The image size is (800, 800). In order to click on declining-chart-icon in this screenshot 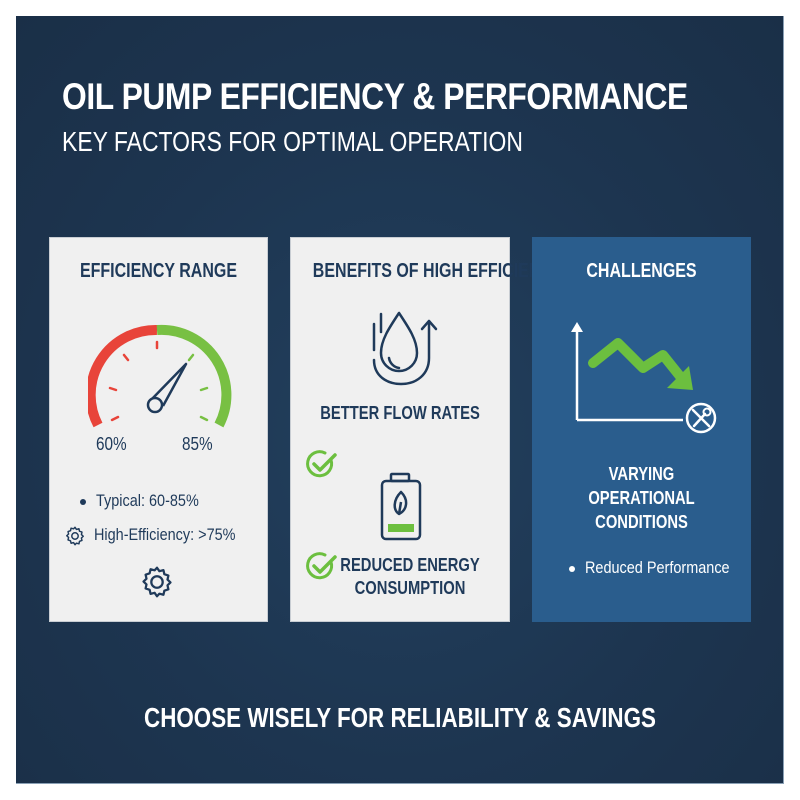, I will do `click(644, 378)`.